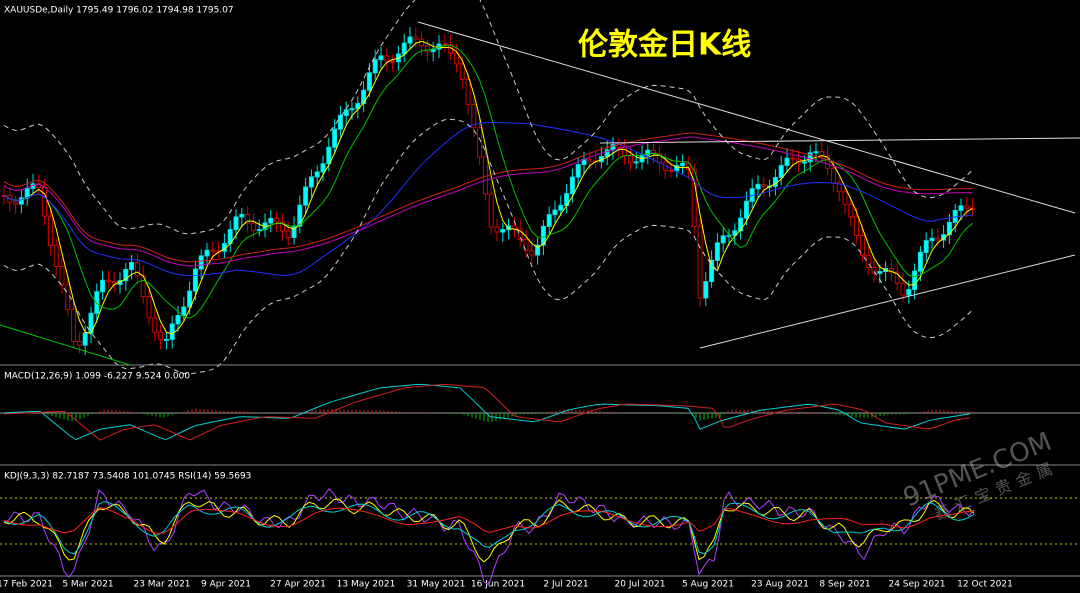 This screenshot has height=593, width=1080. Describe the element at coordinates (87, 585) in the screenshot. I see `time-label: 5 Mar 2021` at that location.